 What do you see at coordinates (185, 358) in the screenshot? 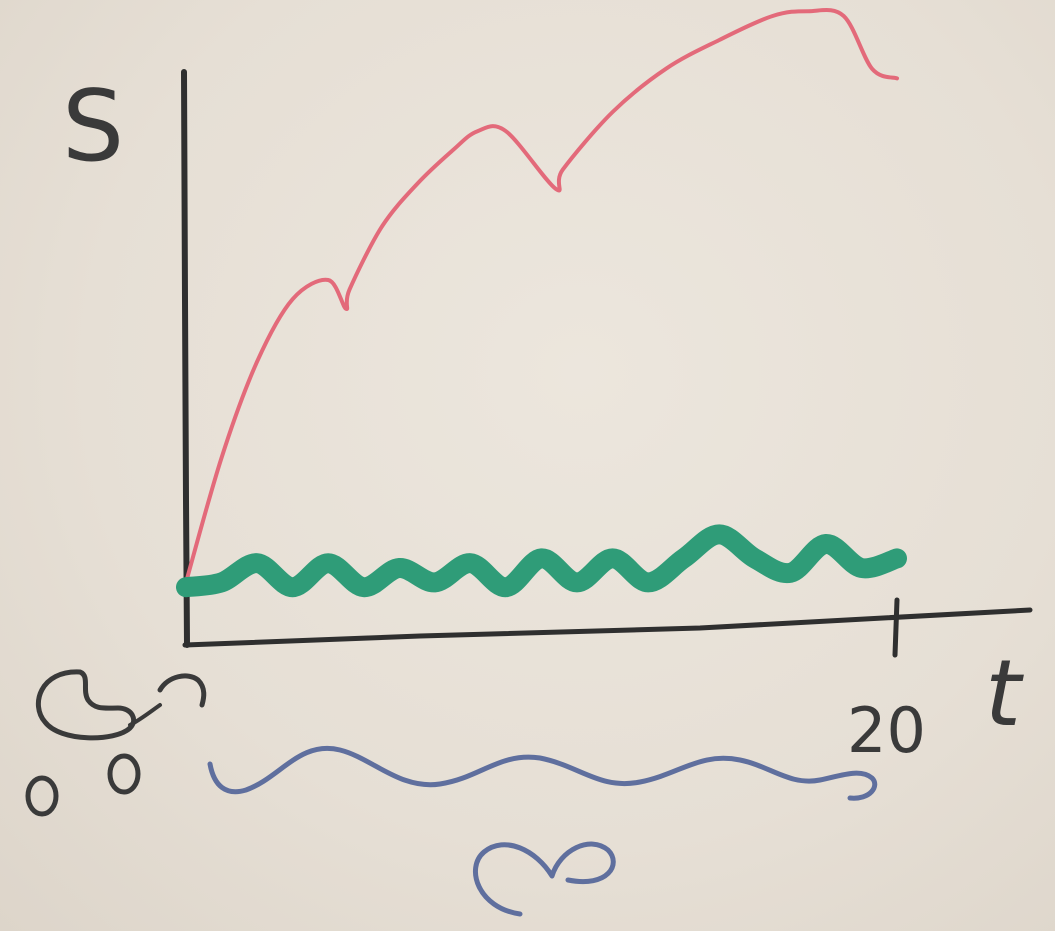
I see `y-axis` at bounding box center [185, 358].